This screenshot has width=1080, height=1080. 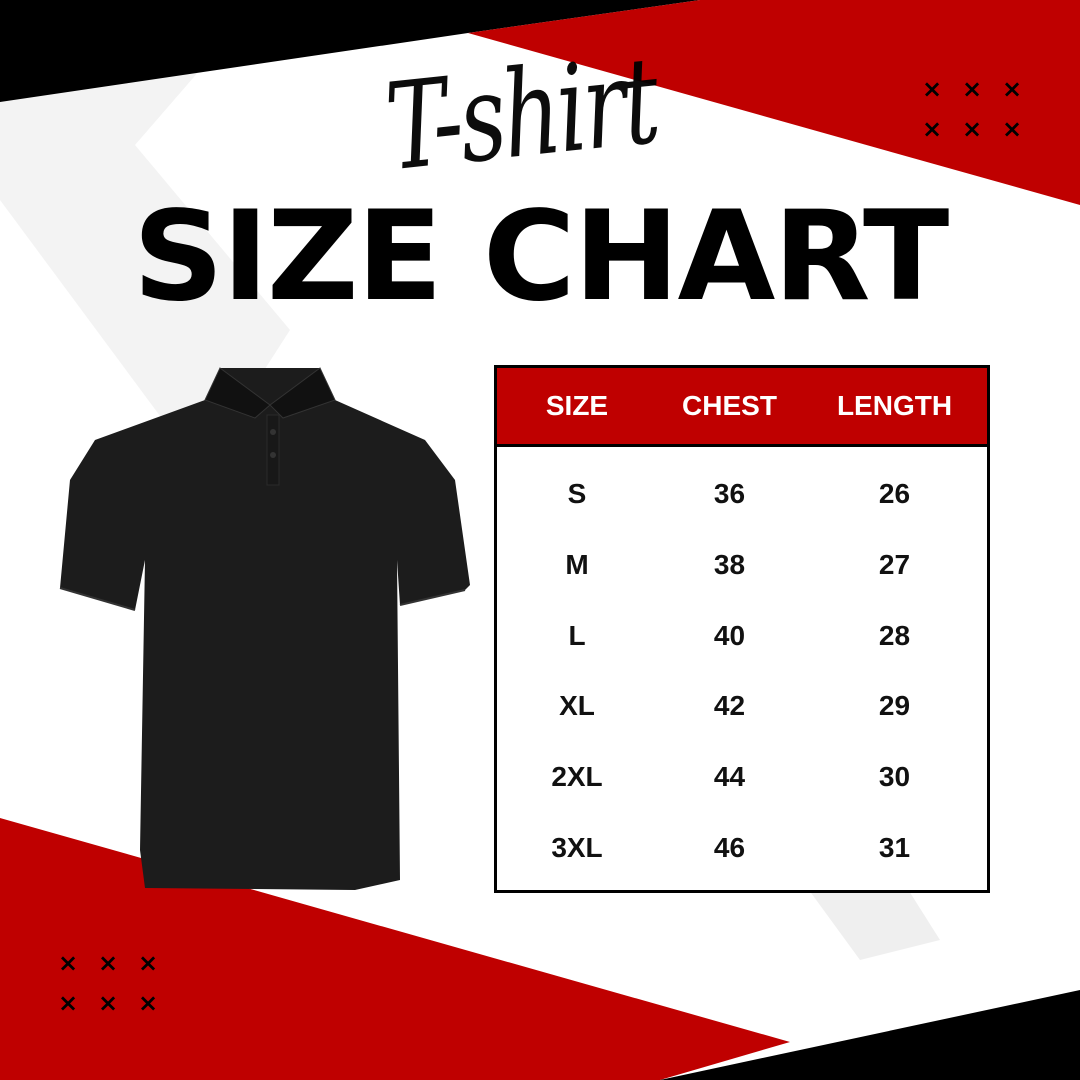 I want to click on cell-chest: 44, so click(x=729, y=777).